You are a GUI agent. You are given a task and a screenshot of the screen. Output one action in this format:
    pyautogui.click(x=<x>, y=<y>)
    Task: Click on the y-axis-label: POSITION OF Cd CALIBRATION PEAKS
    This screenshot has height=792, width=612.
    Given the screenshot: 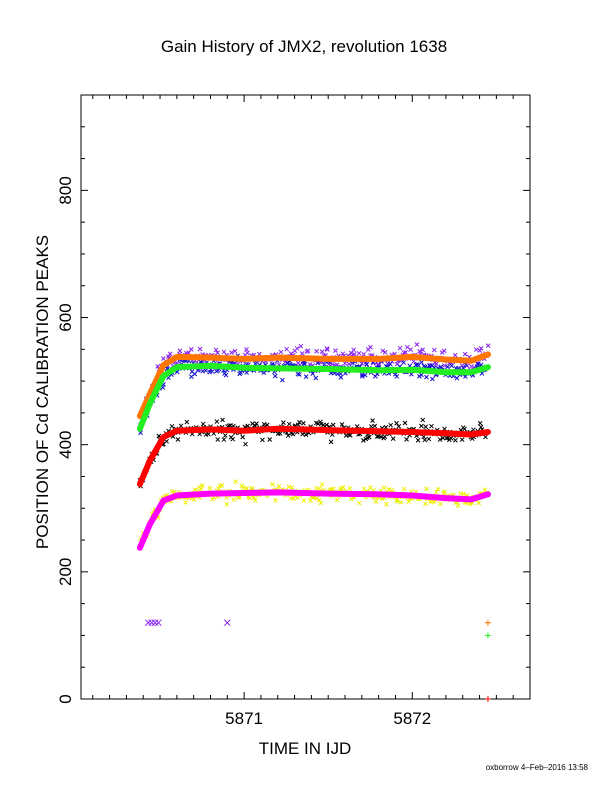 What is the action you would take?
    pyautogui.click(x=42, y=392)
    